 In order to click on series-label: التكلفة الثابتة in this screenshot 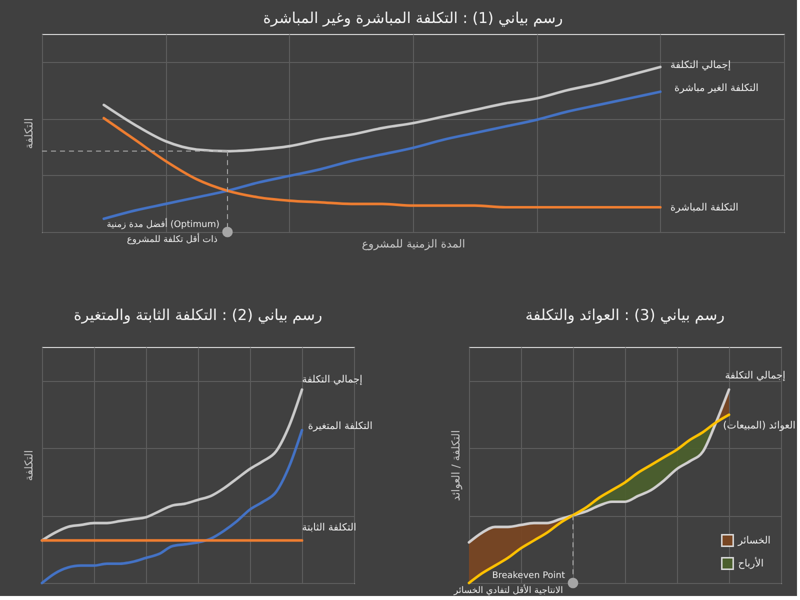, I will do `click(329, 528)`.